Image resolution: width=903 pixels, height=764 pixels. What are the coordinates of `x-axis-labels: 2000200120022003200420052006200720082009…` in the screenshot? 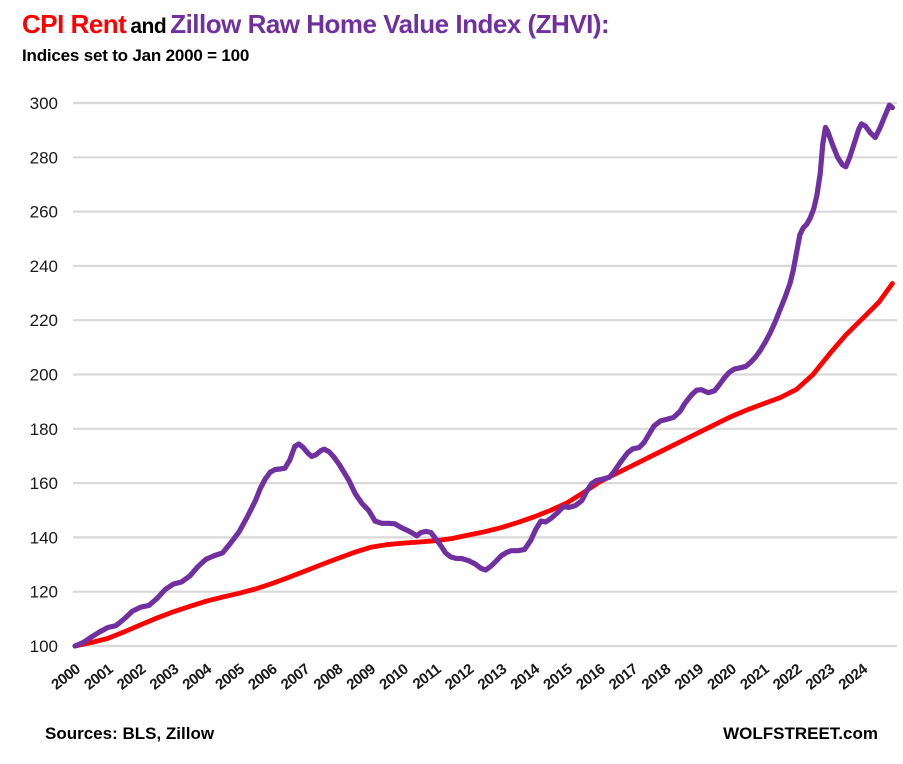 It's located at (459, 676).